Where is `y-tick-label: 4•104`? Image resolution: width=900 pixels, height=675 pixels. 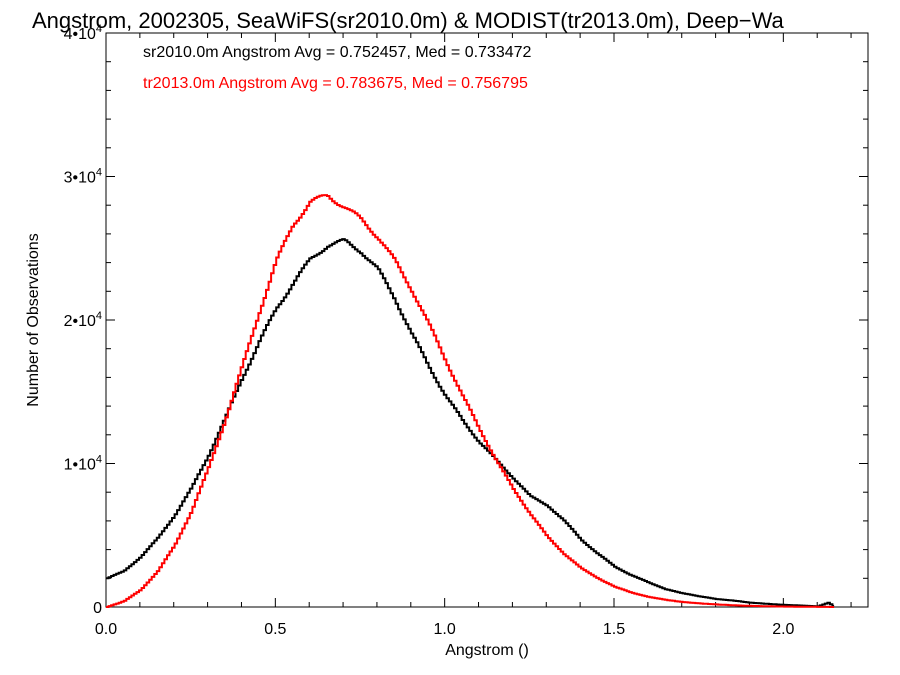
y-tick-label: 4•104 is located at coordinates (83, 33).